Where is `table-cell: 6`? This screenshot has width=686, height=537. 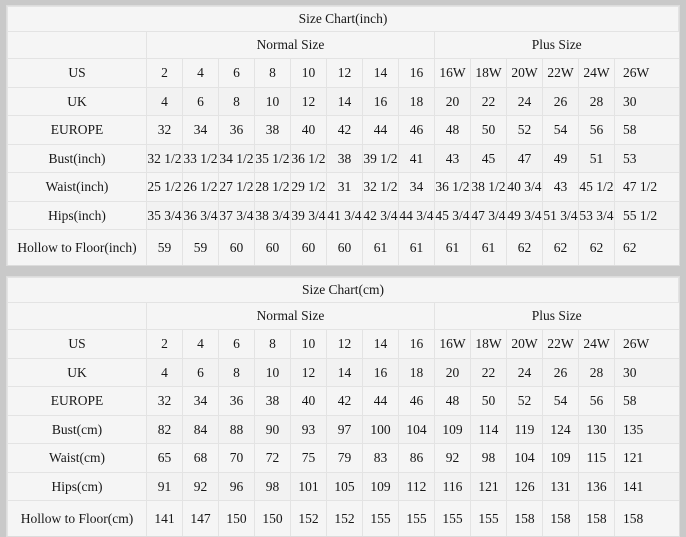
table-cell: 6 is located at coordinates (236, 344).